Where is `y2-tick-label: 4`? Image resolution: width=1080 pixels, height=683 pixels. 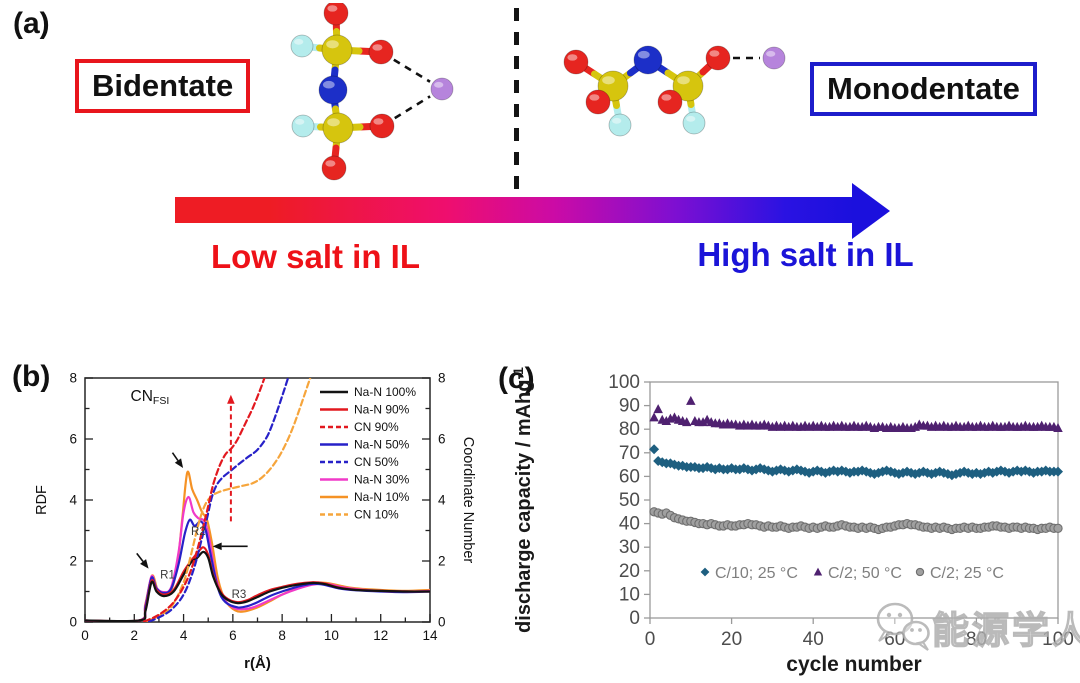 y2-tick-label: 4 is located at coordinates (442, 500).